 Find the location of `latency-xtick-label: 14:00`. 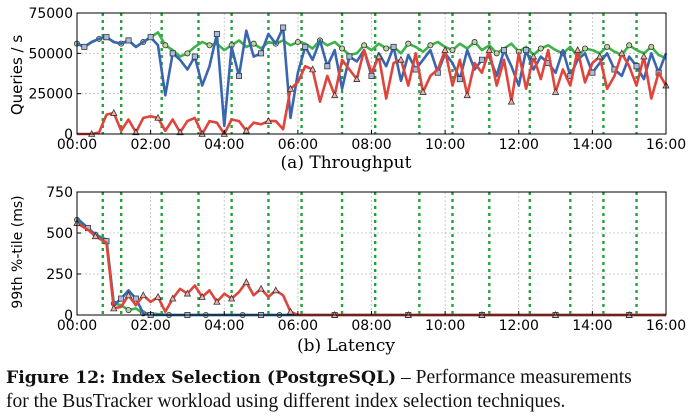

latency-xtick-label: 14:00 is located at coordinates (592, 326).